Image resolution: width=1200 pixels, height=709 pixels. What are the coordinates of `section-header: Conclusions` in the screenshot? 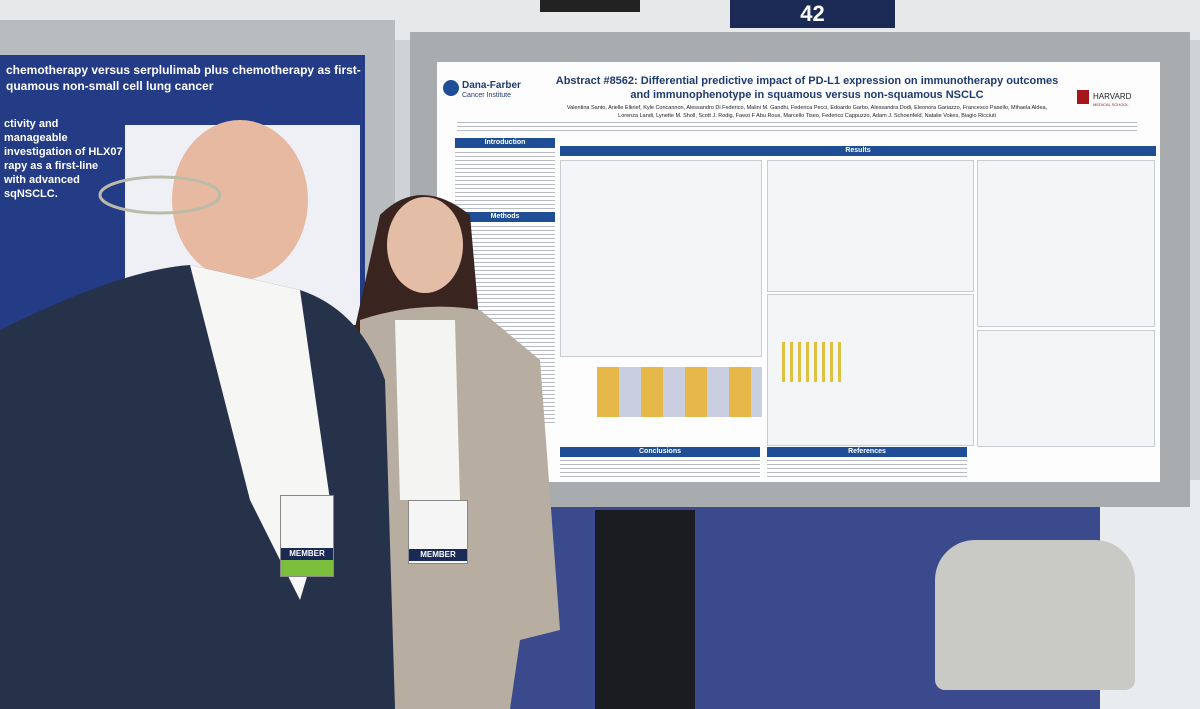 It's located at (660, 452).